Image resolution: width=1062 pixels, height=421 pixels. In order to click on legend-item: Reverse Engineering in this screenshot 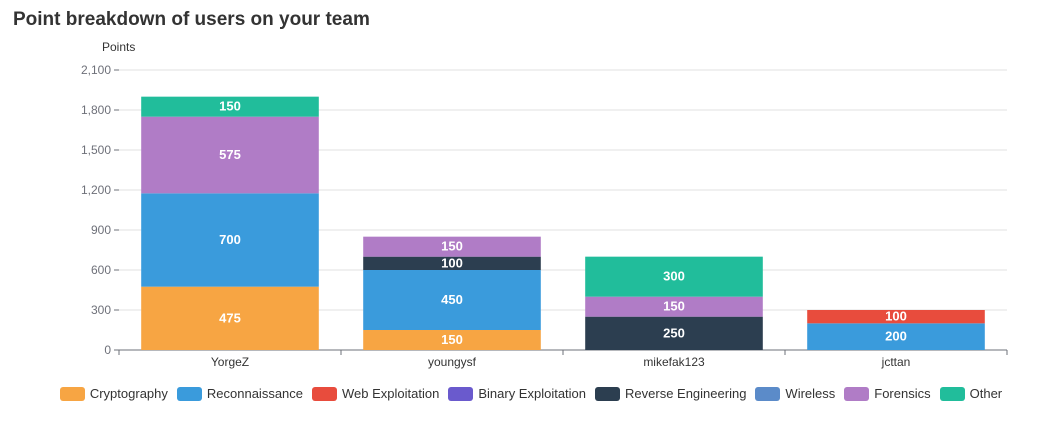, I will do `click(670, 393)`.